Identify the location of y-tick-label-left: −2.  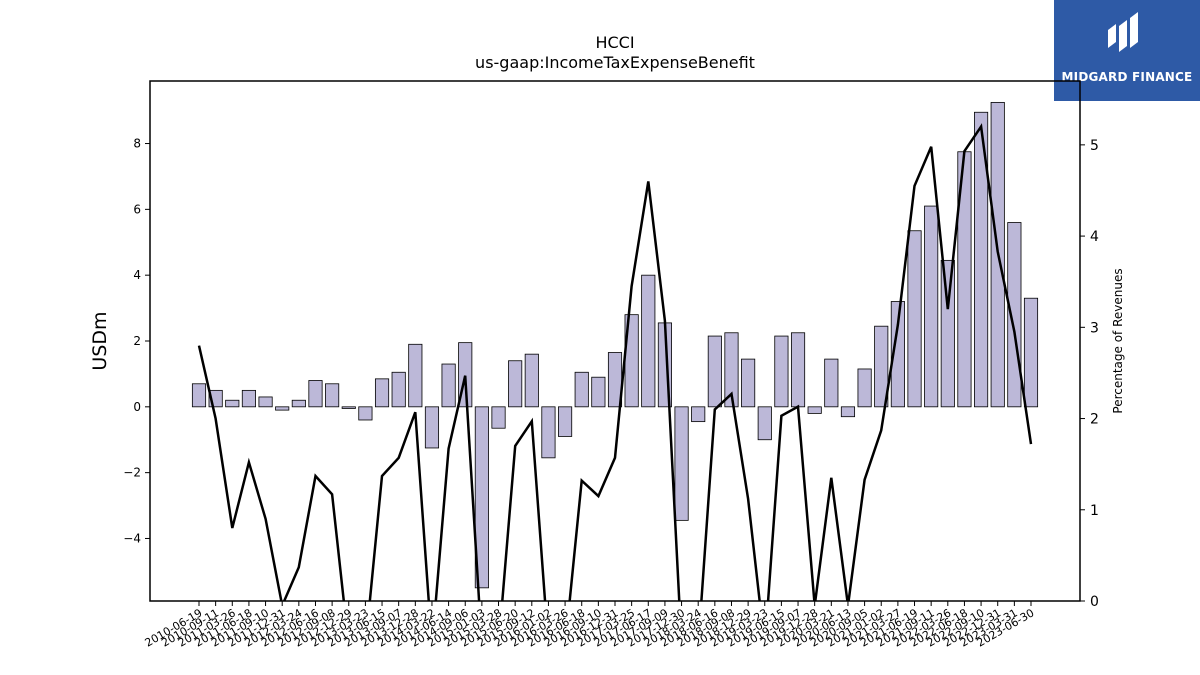
(132, 473).